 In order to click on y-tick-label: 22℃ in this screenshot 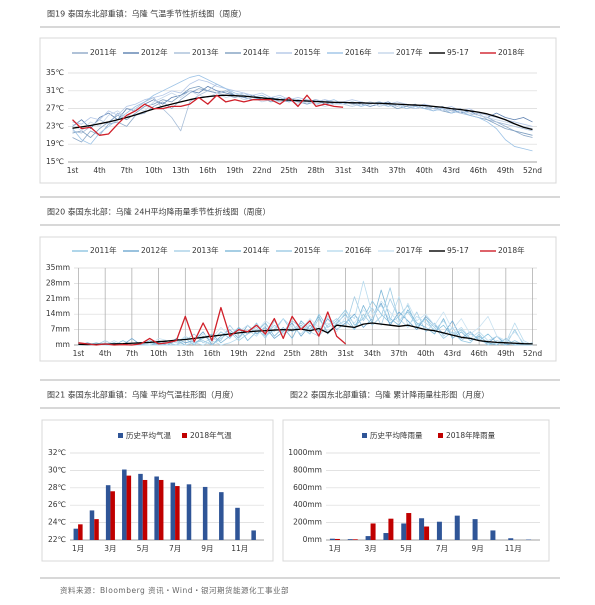, I will do `click(57, 539)`.